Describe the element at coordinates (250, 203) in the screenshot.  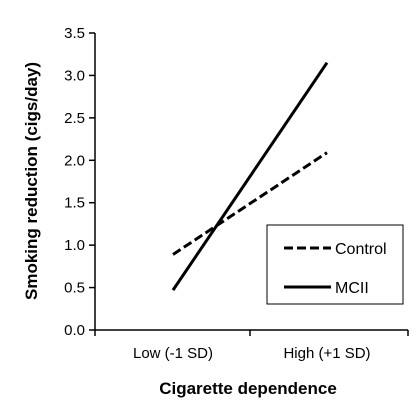
I see `series-line-control` at that location.